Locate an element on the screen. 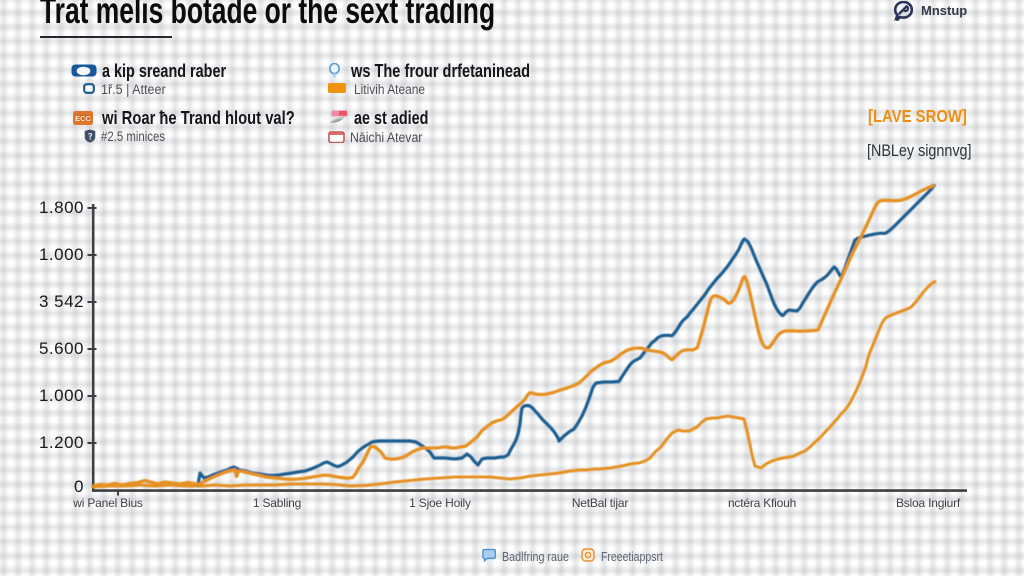  svg-text: ECC is located at coordinates (83, 118).